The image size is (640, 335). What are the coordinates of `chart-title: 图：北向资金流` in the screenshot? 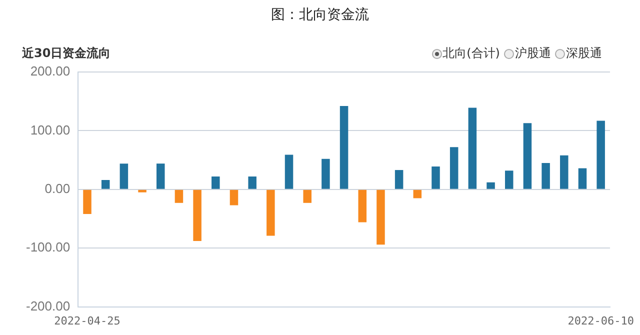 It's located at (320, 15).